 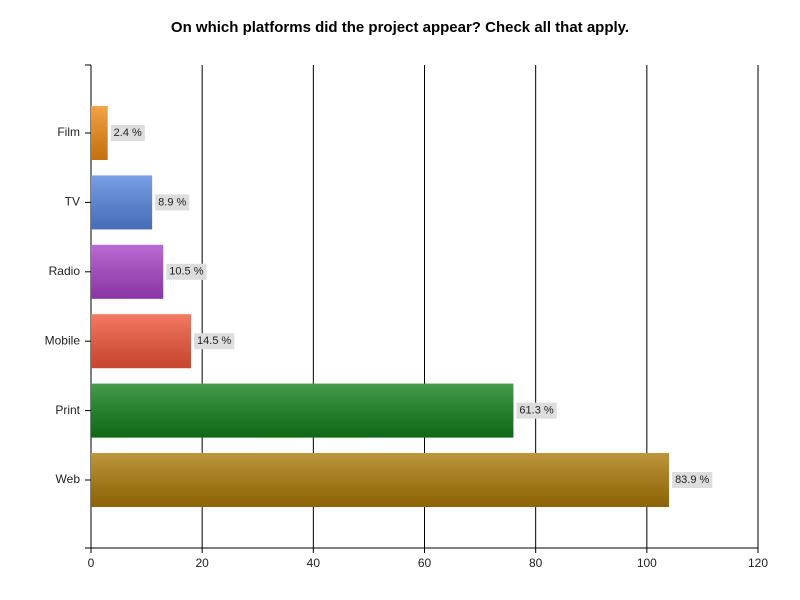 What do you see at coordinates (67, 410) in the screenshot?
I see `y-tick-label: Print` at bounding box center [67, 410].